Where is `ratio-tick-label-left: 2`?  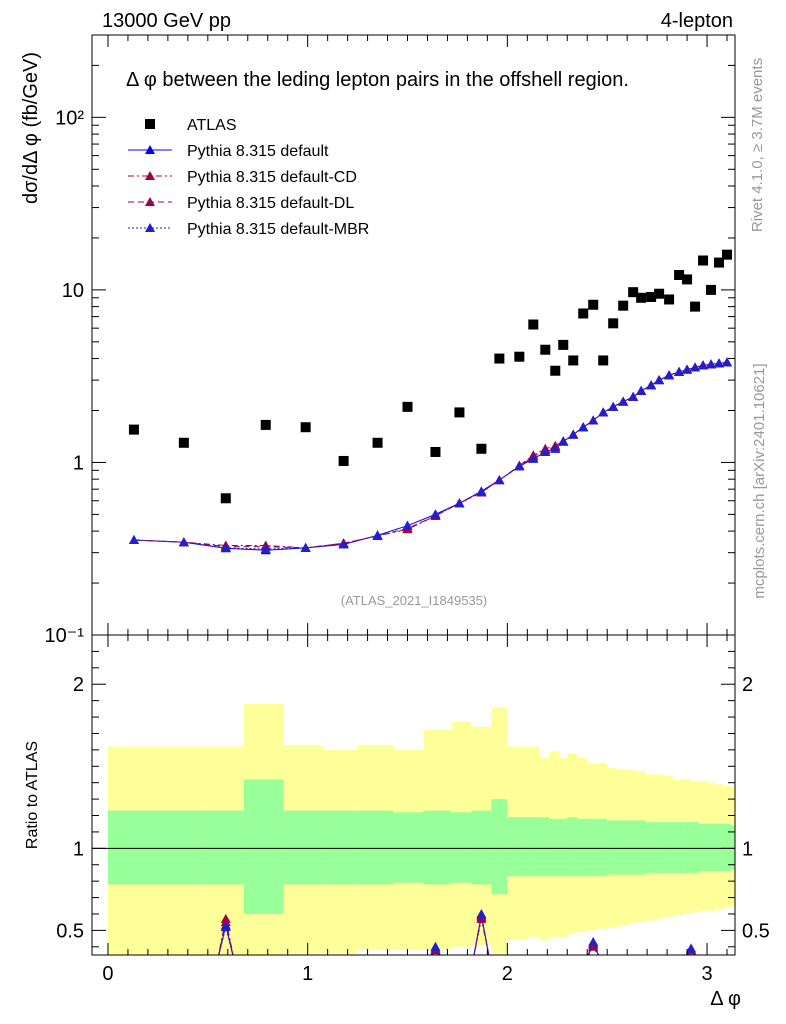 ratio-tick-label-left: 2 is located at coordinates (78, 685).